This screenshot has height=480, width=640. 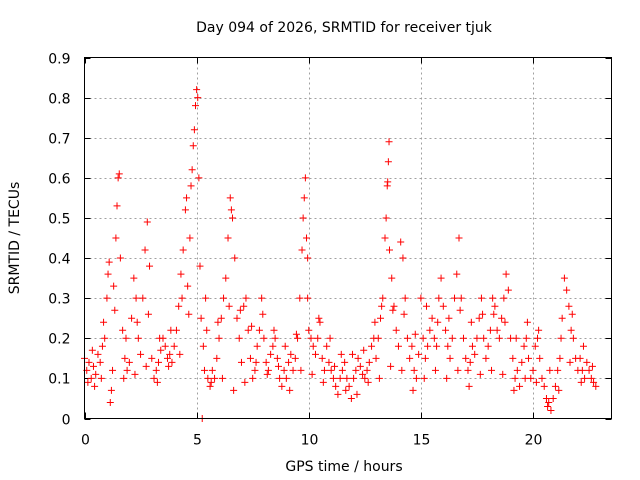 What do you see at coordinates (59, 180) in the screenshot?
I see `y-tick-label: 0.6` at bounding box center [59, 180].